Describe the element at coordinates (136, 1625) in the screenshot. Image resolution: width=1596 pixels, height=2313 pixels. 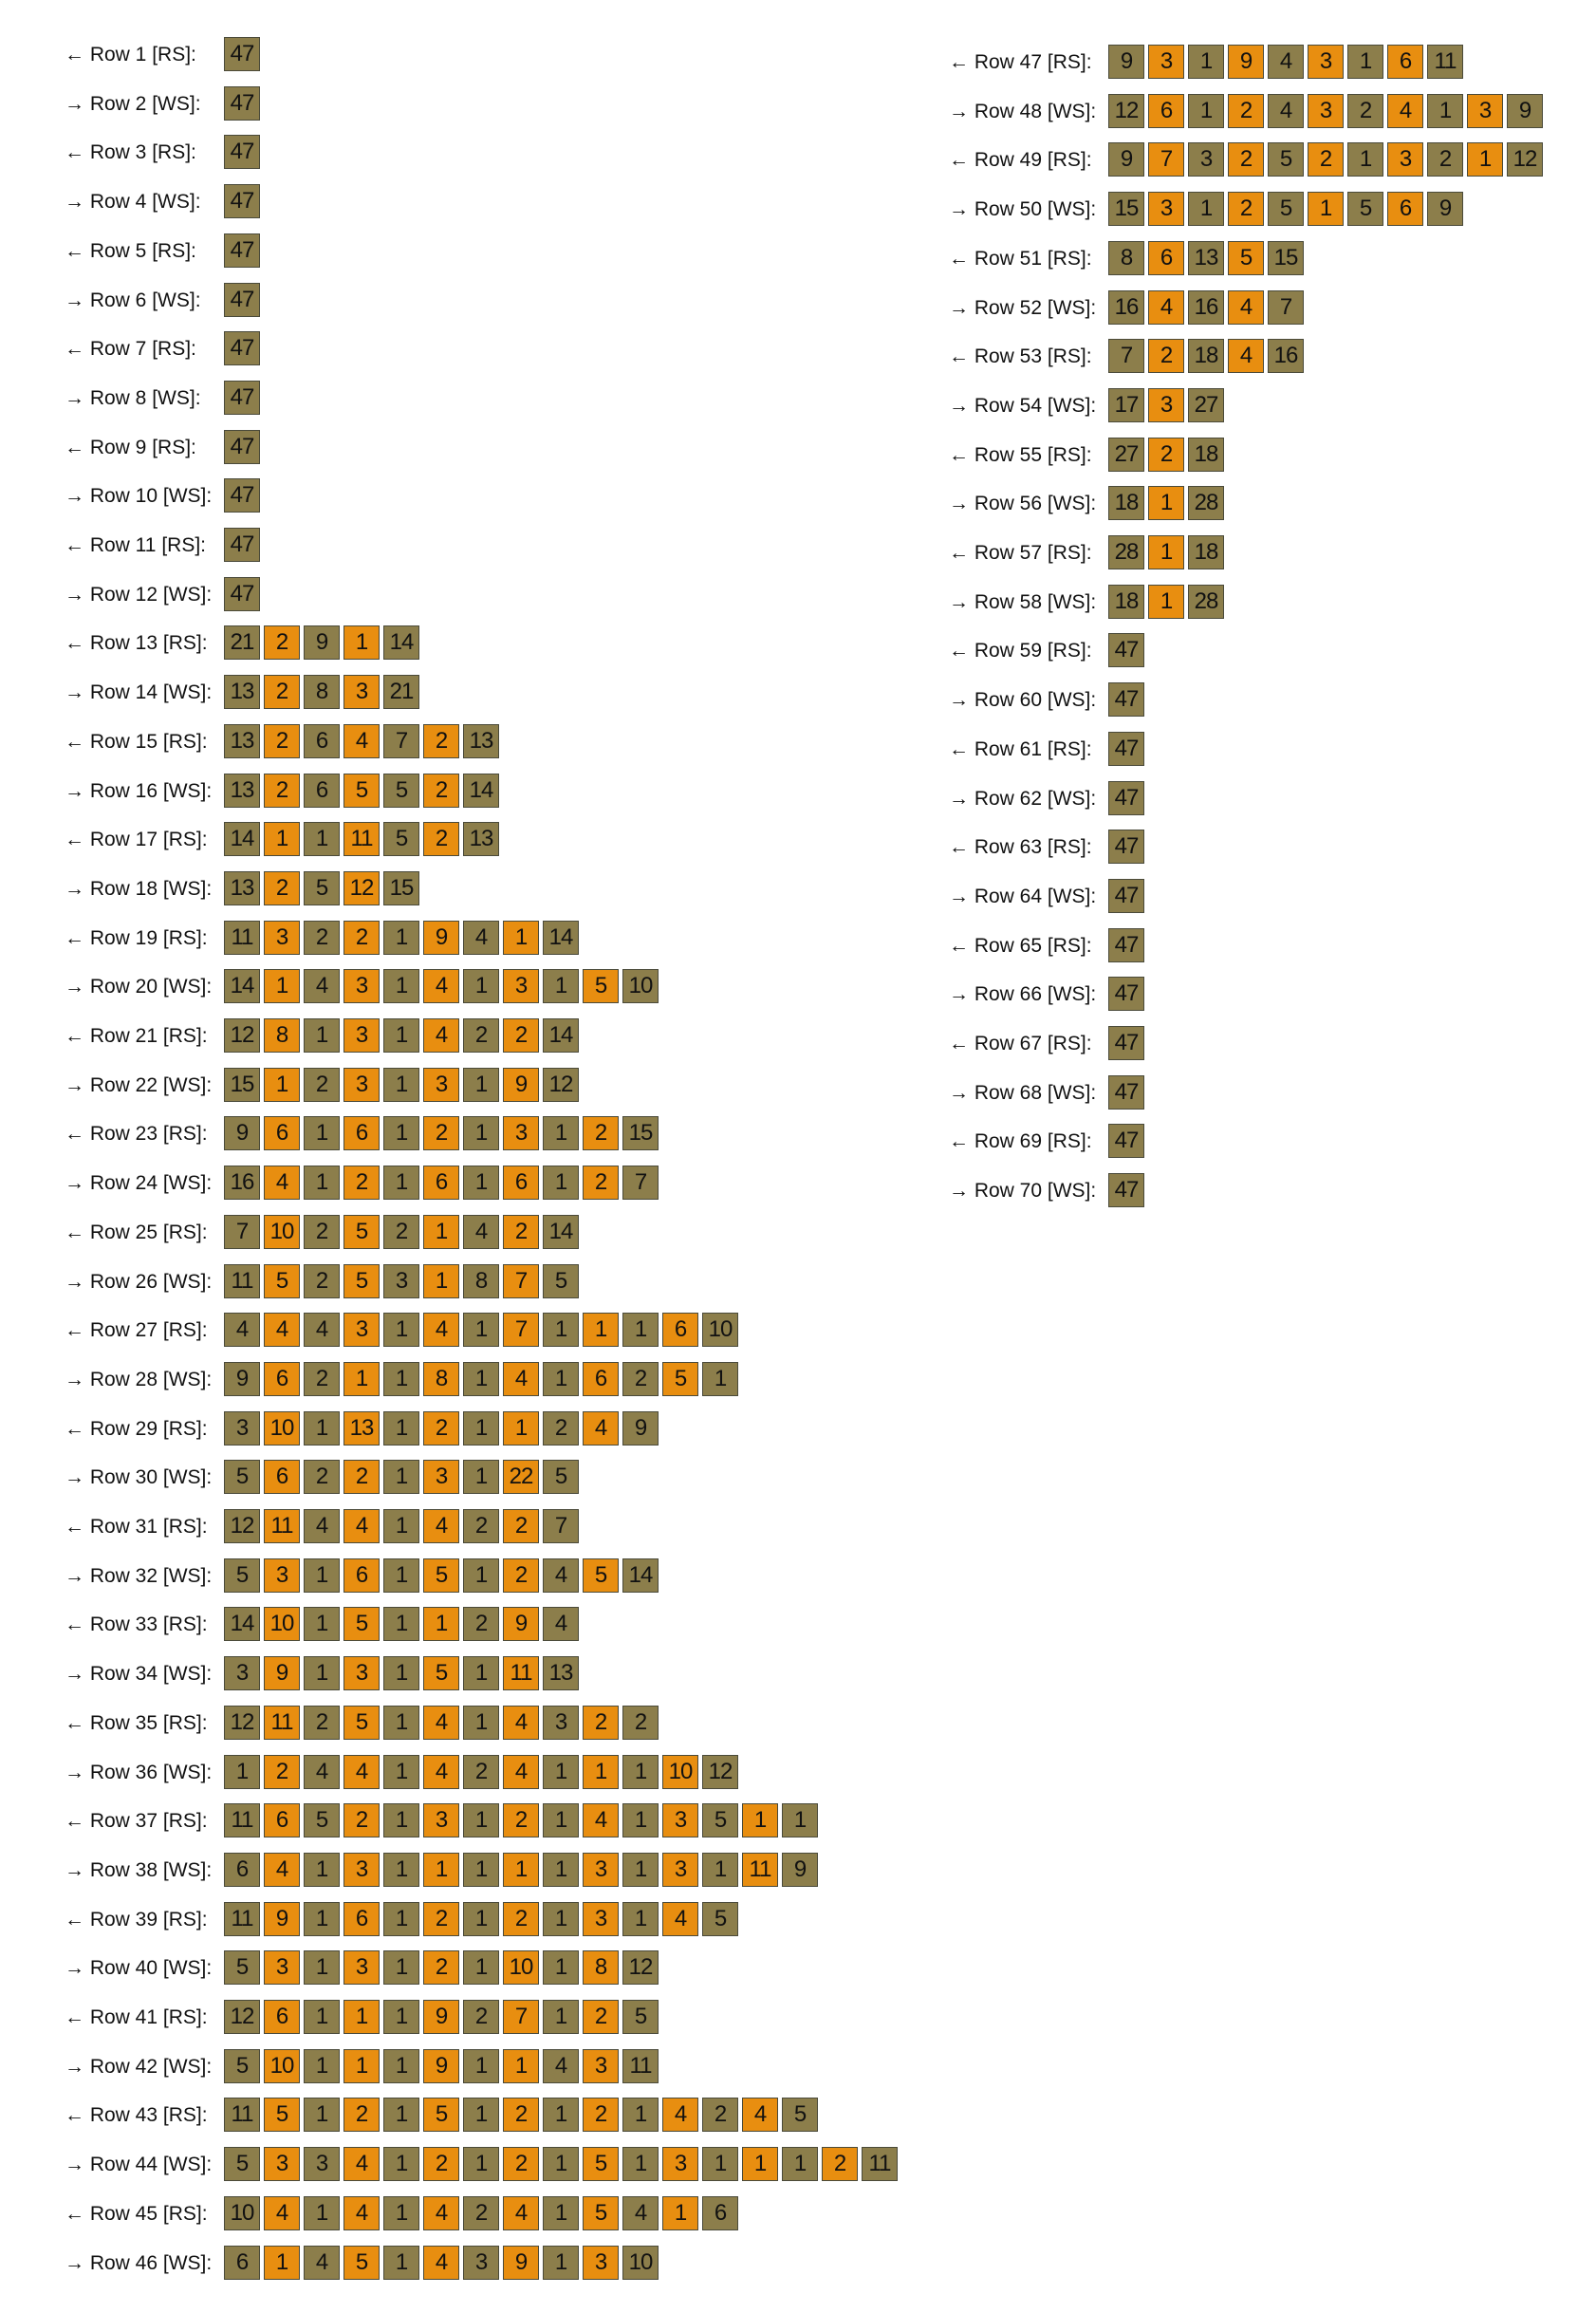
I see `row-label: ← Row 33 [RS]:` at that location.